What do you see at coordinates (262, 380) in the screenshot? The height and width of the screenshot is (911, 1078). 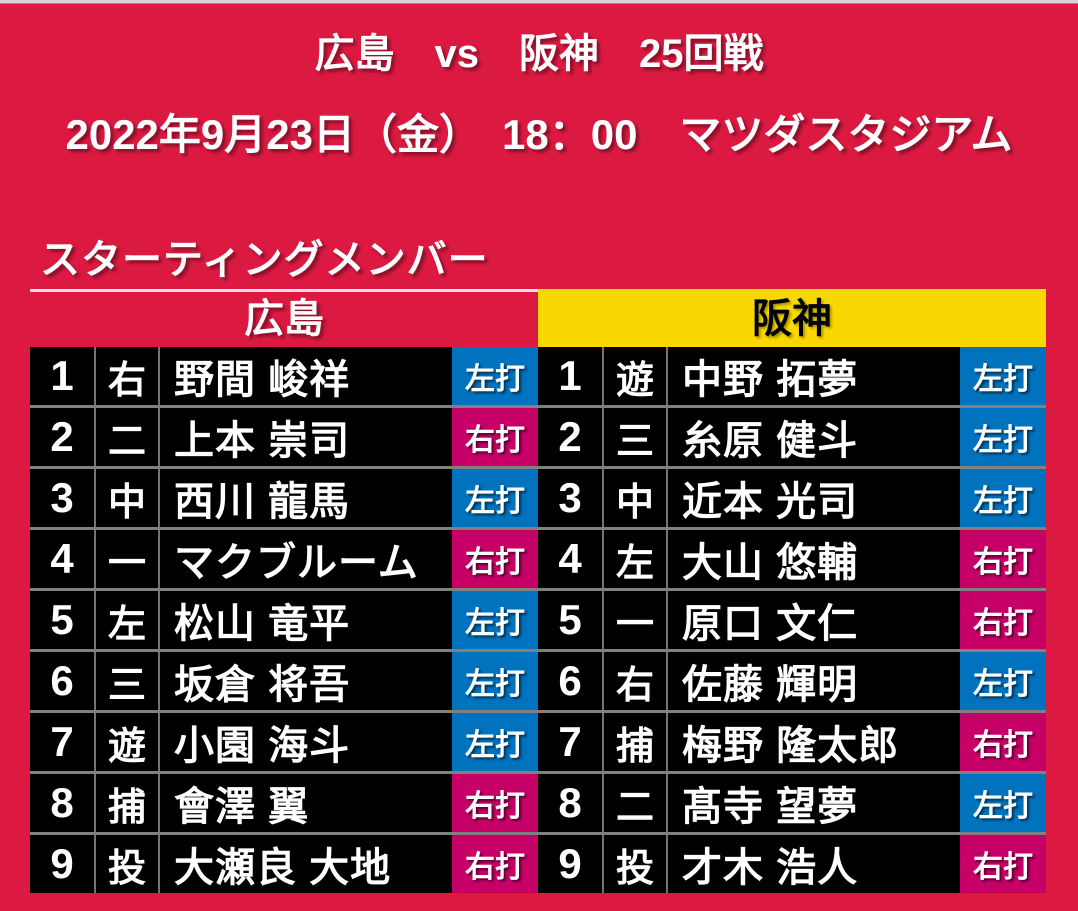 I see `player-name: 野間 峻祥` at bounding box center [262, 380].